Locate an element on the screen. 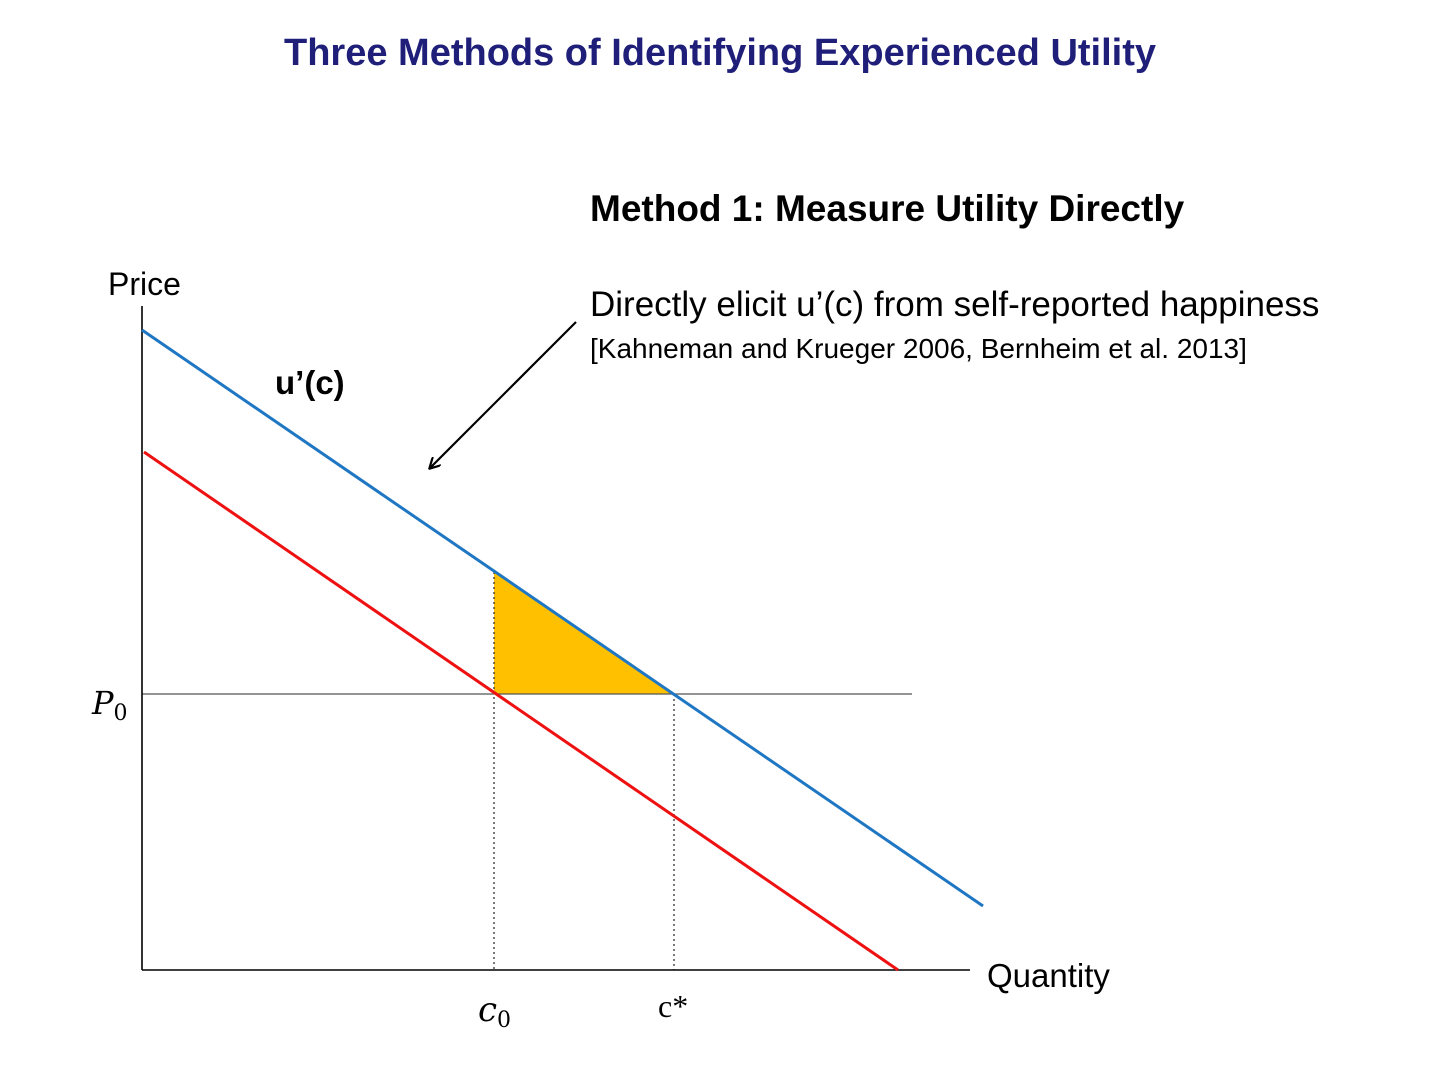 The image size is (1440, 1080). c0-symbol: c is located at coordinates (488, 1010).